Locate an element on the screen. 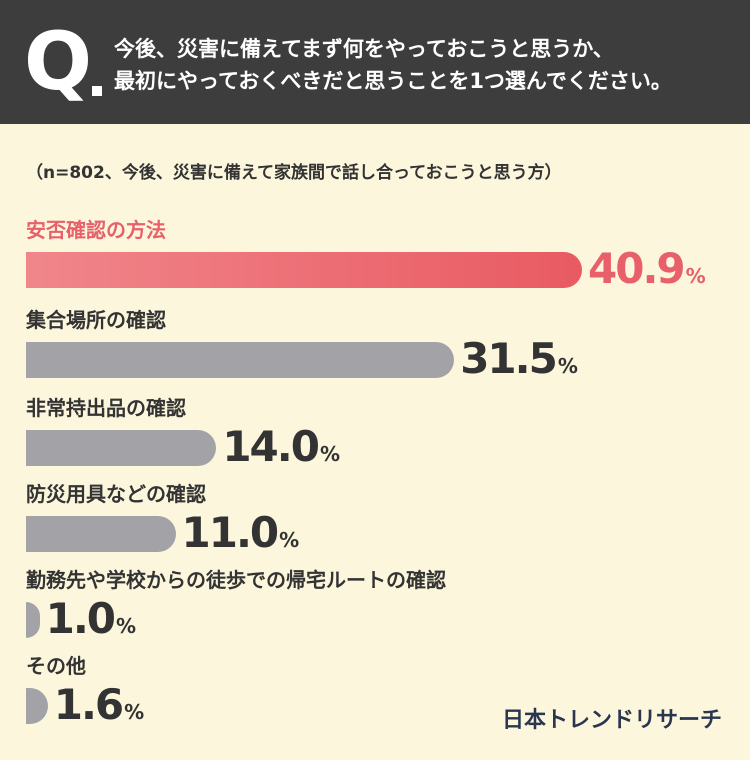 The image size is (750, 760). value-label: 40.9% is located at coordinates (647, 269).